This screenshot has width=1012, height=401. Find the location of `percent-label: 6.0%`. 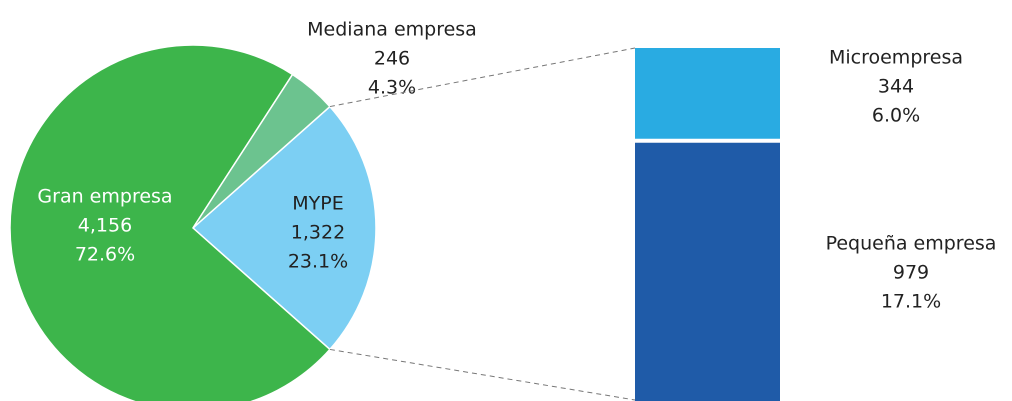

percent-label: 6.0% is located at coordinates (896, 116).